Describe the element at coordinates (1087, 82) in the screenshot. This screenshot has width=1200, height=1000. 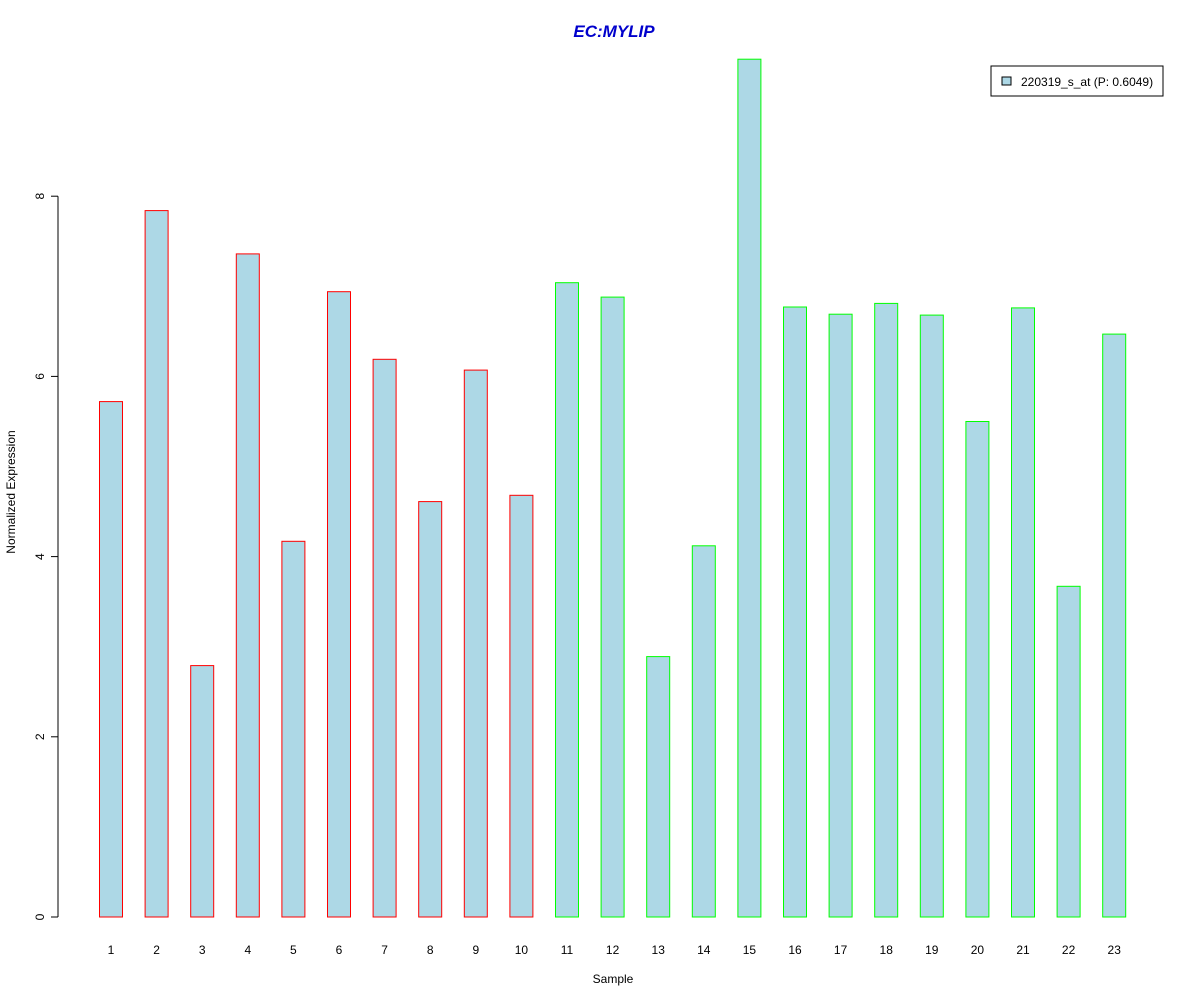
I see `legend-label: 220319_s_at (P: 0.6049)` at that location.